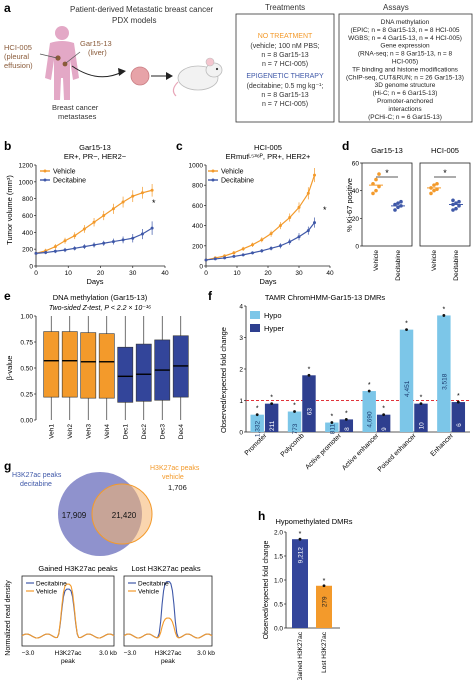  Describe the element at coordinates (384, 429) in the screenshot. I see `bar-count-label: 9` at that location.